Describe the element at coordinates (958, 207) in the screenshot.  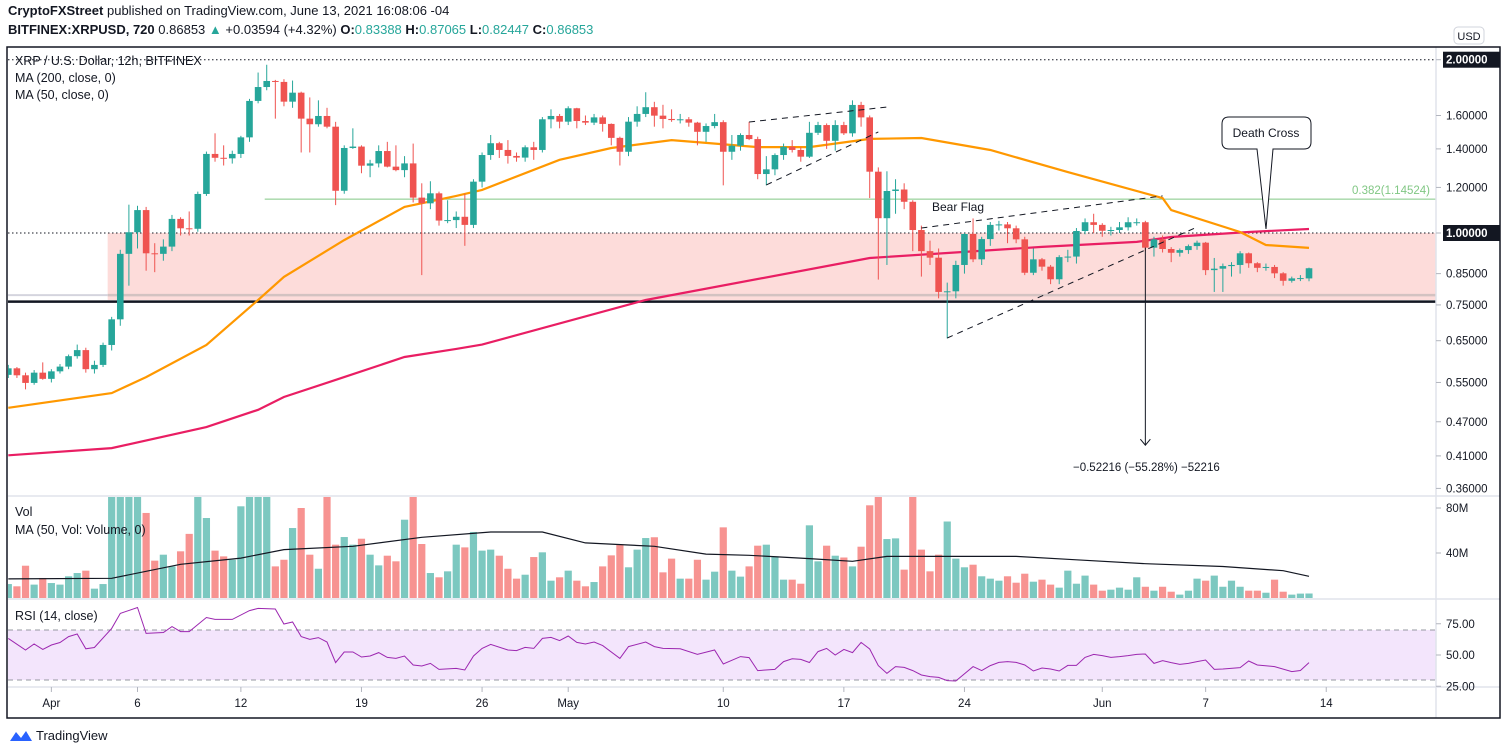
I see `bear-flag-label: Bear Flag` at that location.